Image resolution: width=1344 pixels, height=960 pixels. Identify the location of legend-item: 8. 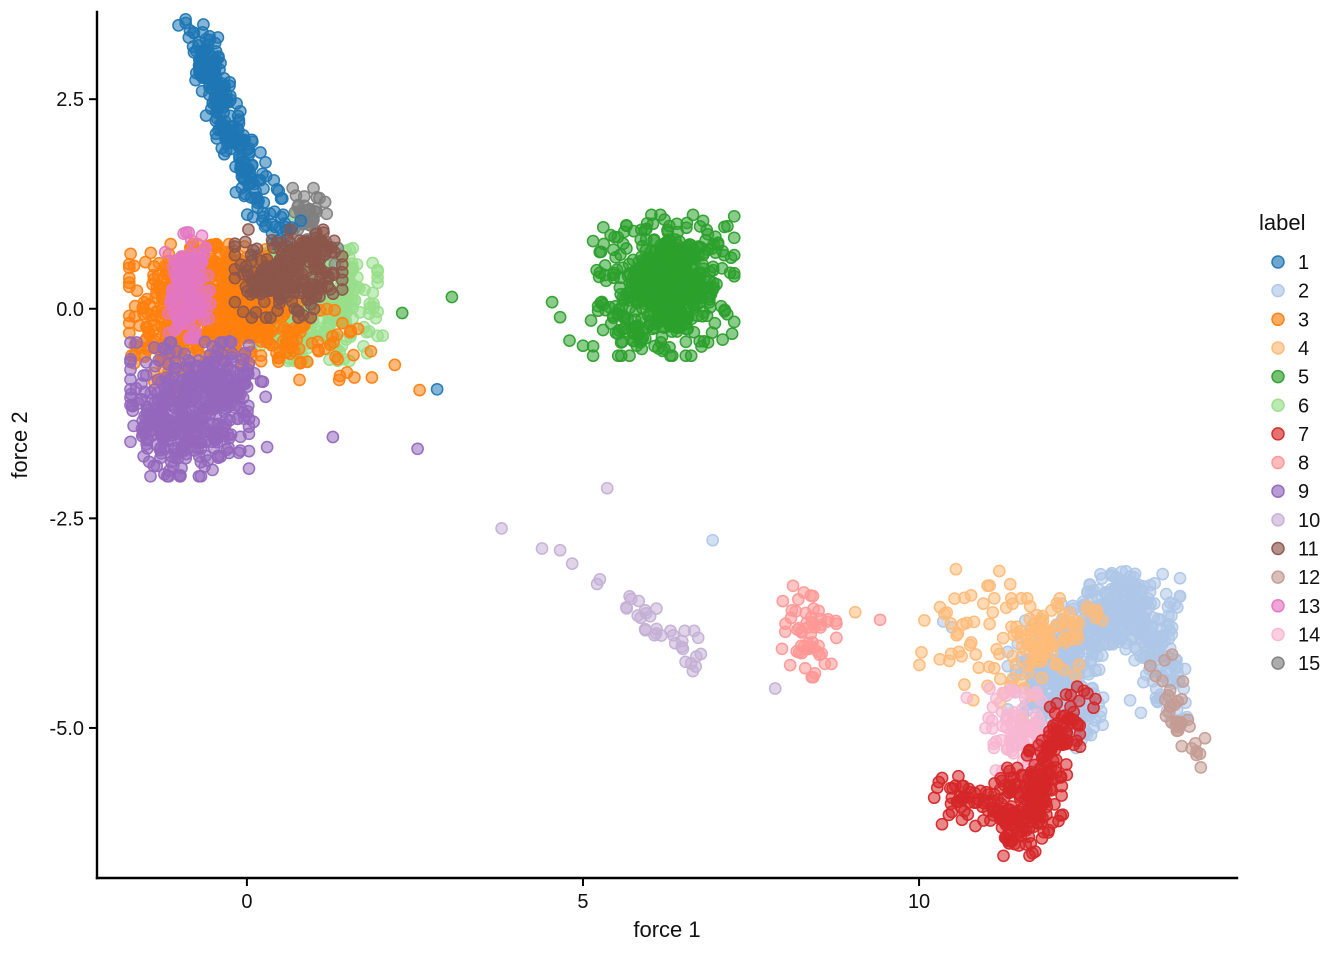
(1290, 464).